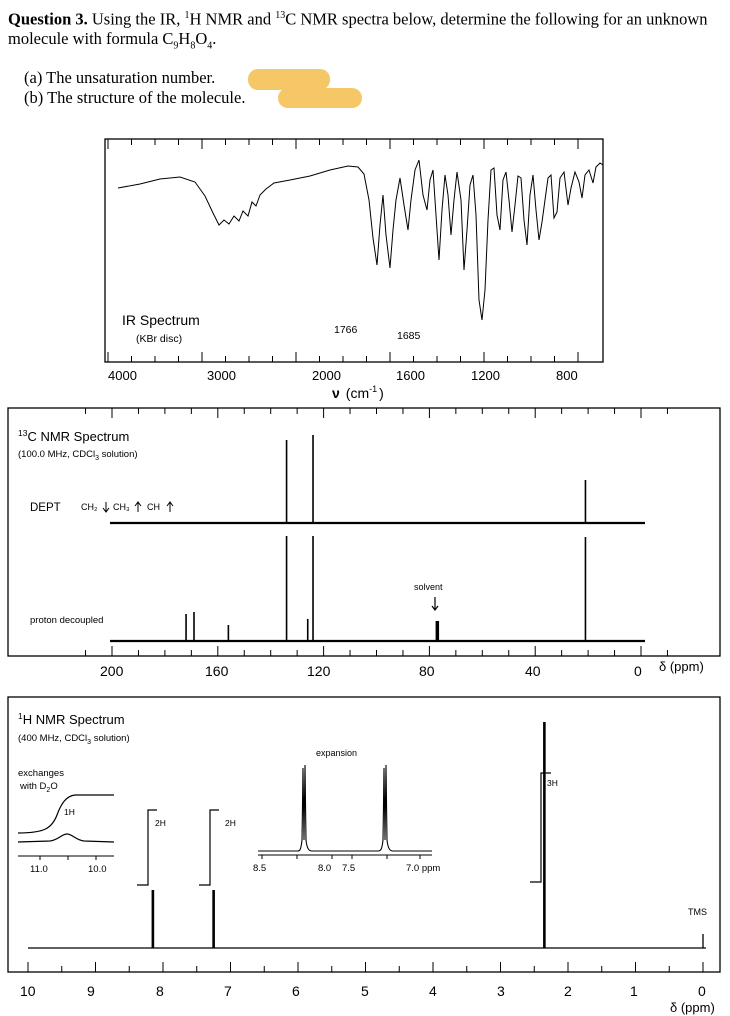 This screenshot has width=730, height=1016. What do you see at coordinates (341, 857) in the screenshot?
I see `expansion-ticks` at bounding box center [341, 857].